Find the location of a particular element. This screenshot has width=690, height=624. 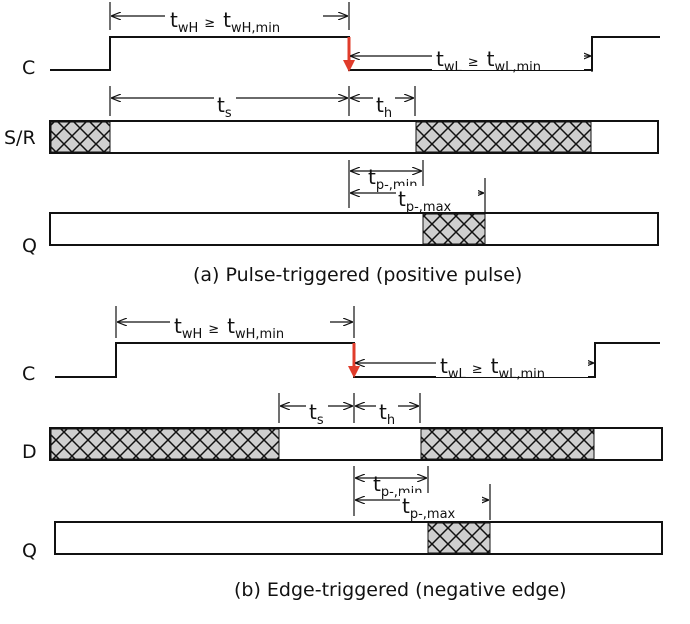

clock-label-a: C is located at coordinates (28, 68).